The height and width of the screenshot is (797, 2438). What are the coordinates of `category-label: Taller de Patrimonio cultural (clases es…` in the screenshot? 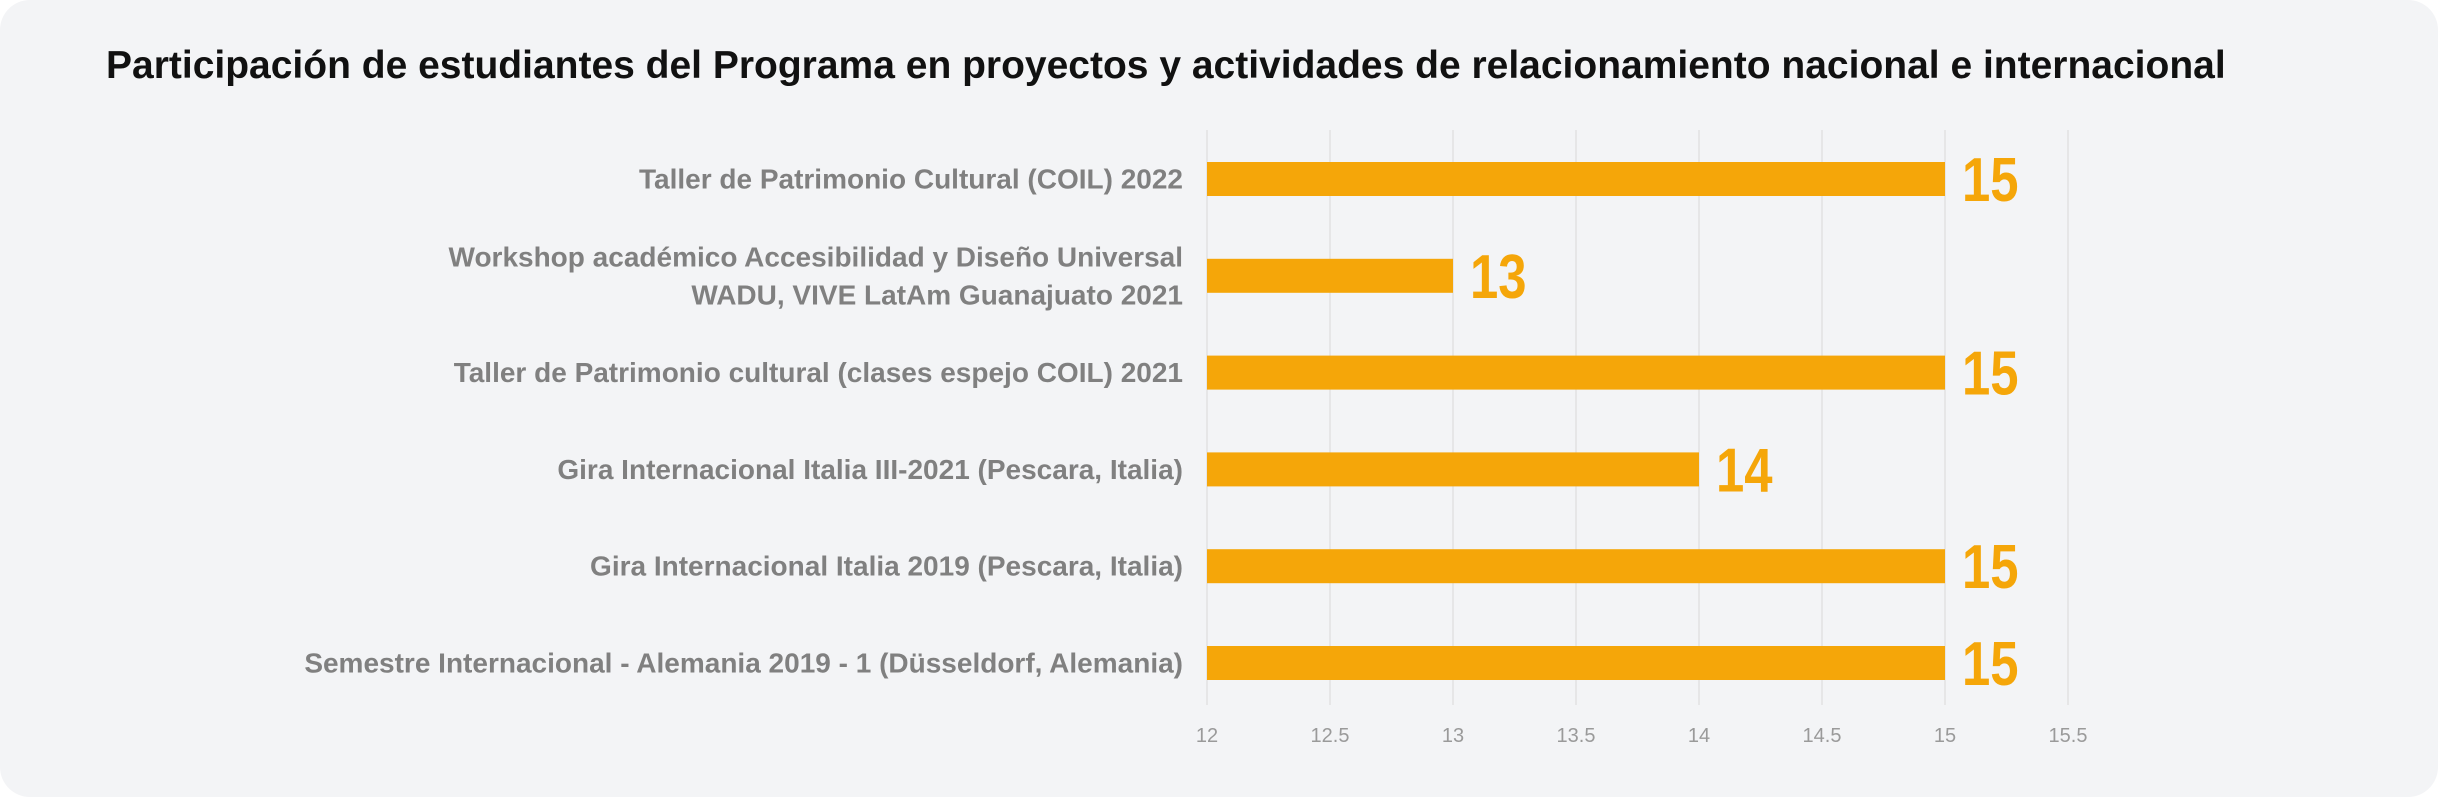 It's located at (818, 372).